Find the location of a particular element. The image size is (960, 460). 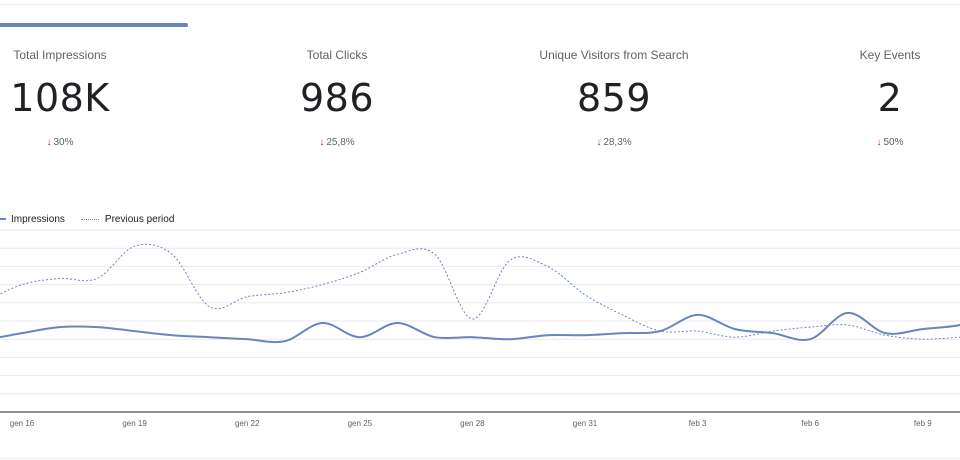

metric-total-impressions: Total Impressions 108K ↓ 30% is located at coordinates (85, 98).